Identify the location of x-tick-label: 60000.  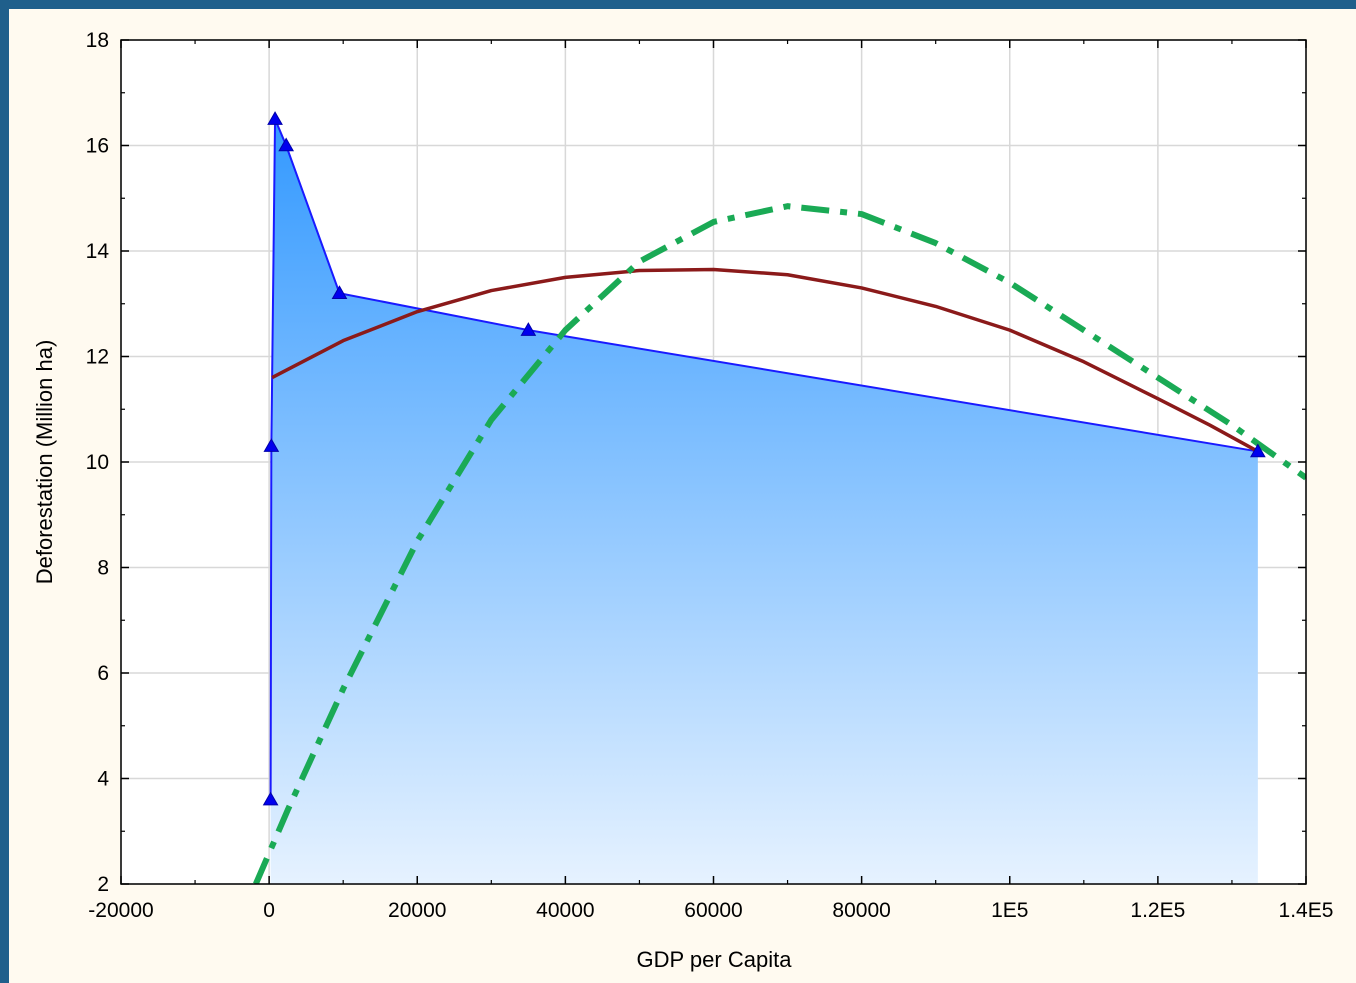
(713, 910).